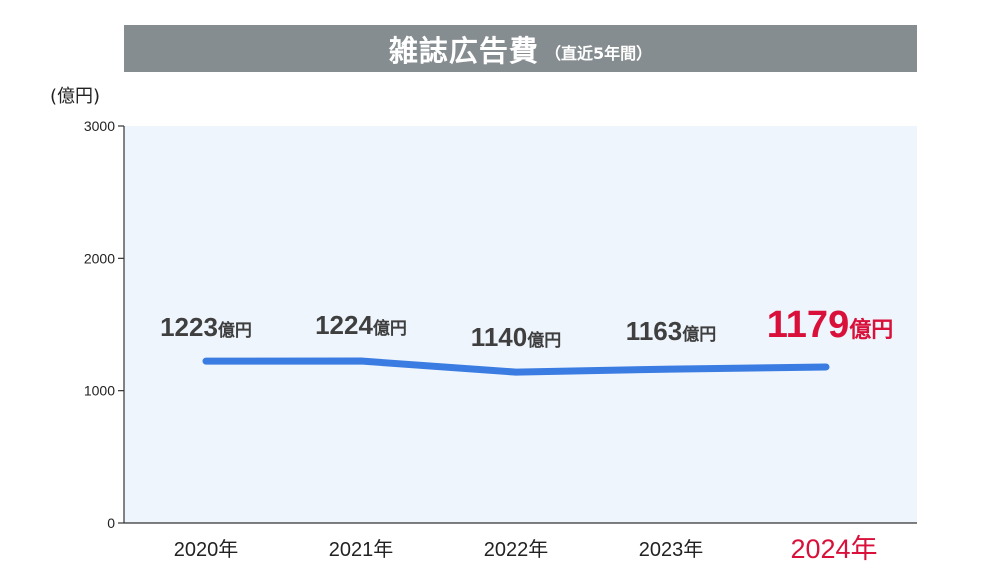 Image resolution: width=1000 pixels, height=580 pixels. What do you see at coordinates (516, 549) in the screenshot?
I see `x-tick-label: 2022年` at bounding box center [516, 549].